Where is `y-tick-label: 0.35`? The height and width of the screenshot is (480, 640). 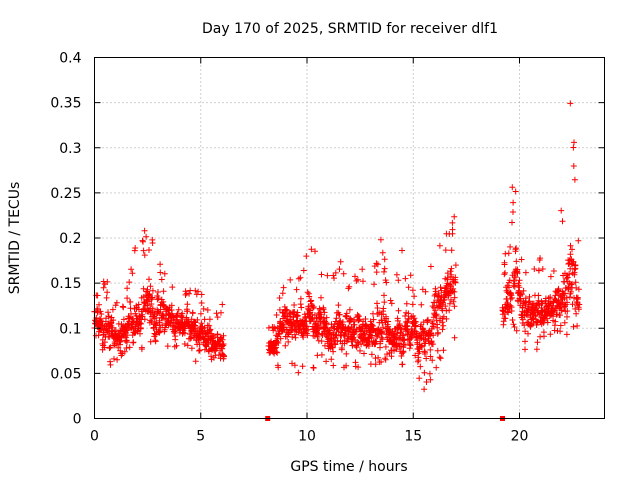
y-tick-label: 0.35 is located at coordinates (65, 104).